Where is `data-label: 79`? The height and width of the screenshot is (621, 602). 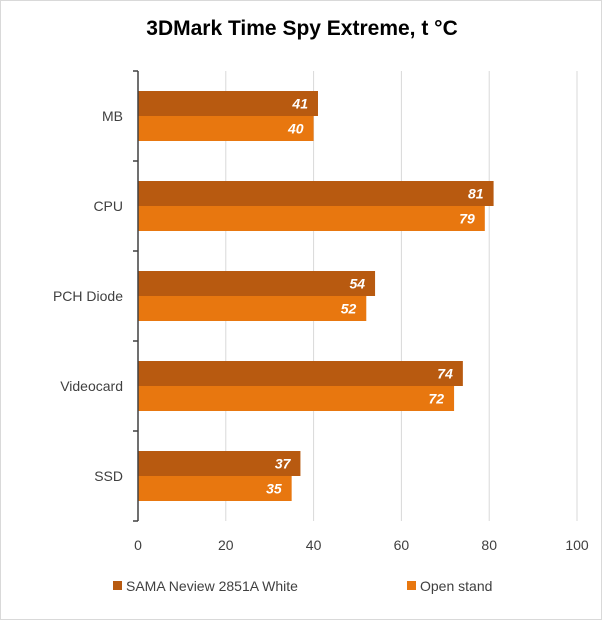
data-label: 79 is located at coordinates (467, 219).